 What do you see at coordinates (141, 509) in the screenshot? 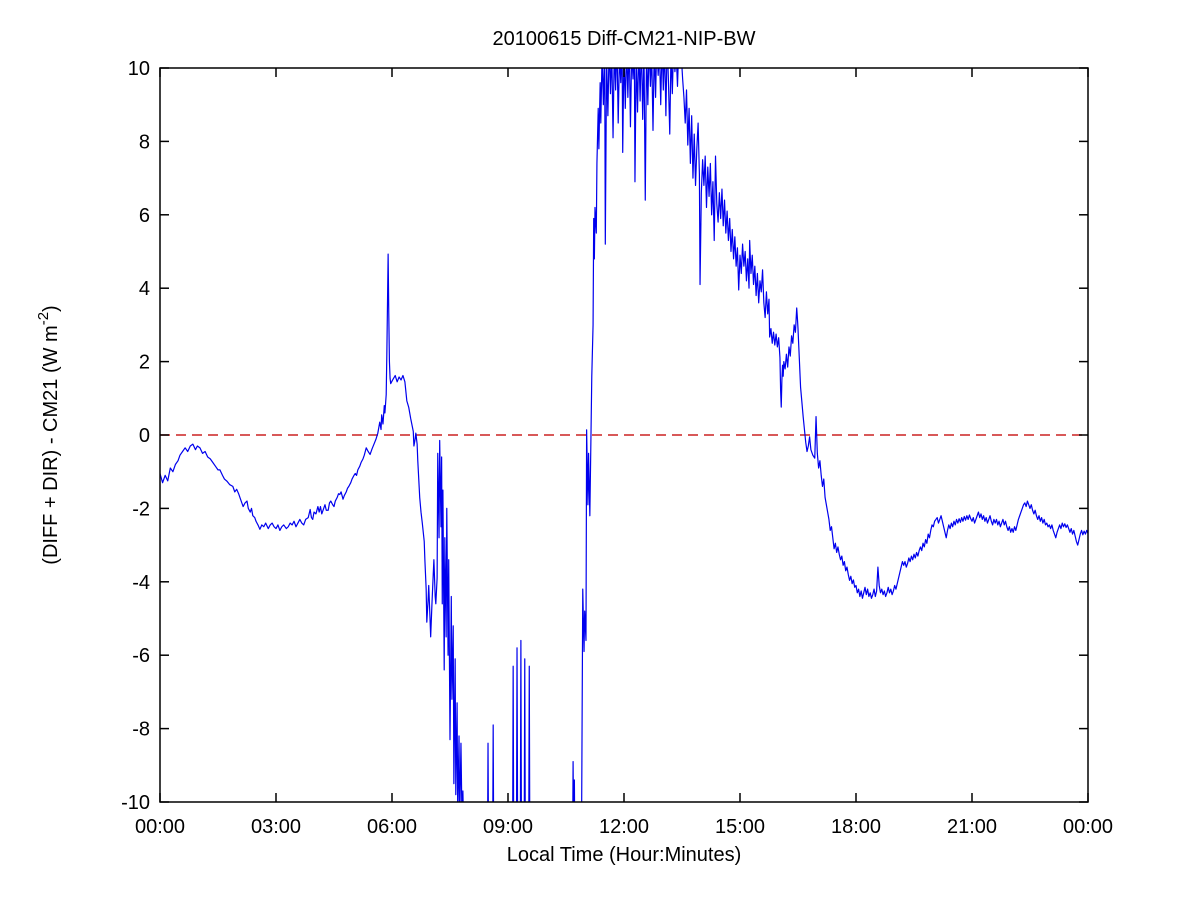
I see `y-tick-label: -2` at bounding box center [141, 509].